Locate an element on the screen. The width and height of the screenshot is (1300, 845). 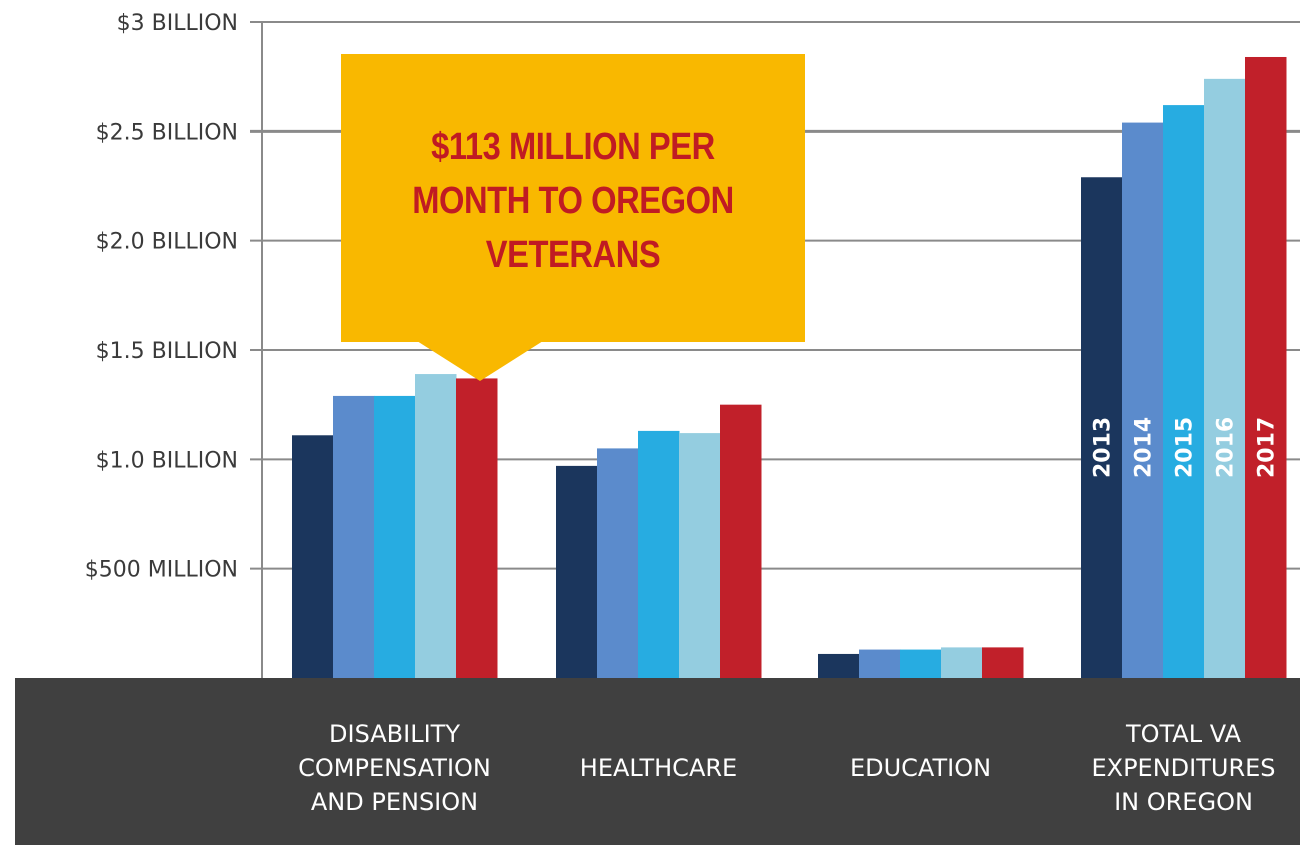
category-label: TOTAL VA is located at coordinates (1183, 734).